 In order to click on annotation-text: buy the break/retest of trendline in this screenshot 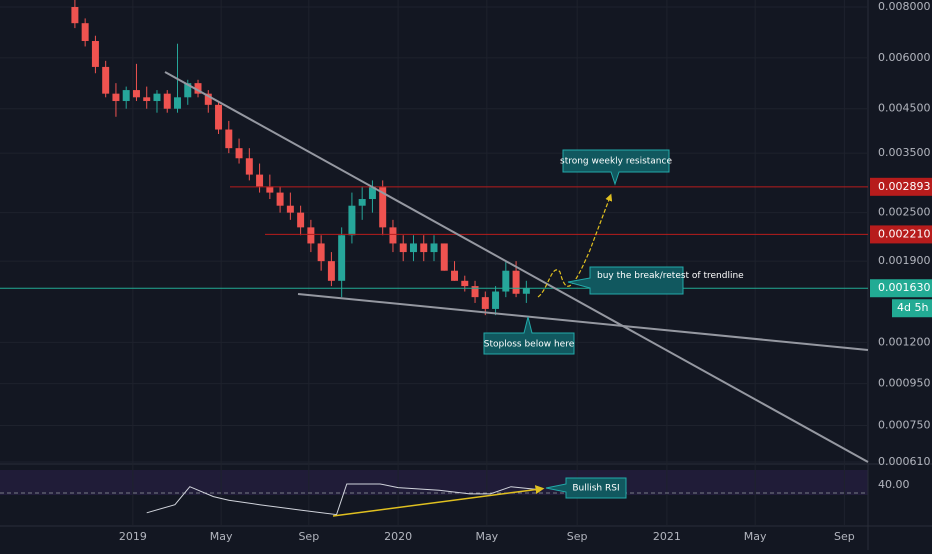, I will do `click(670, 276)`.